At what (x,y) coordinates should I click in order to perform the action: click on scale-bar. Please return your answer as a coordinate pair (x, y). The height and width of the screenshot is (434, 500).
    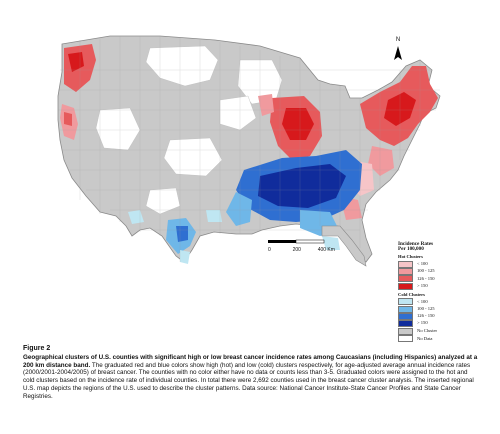
    Looking at the image, I should click on (296, 241).